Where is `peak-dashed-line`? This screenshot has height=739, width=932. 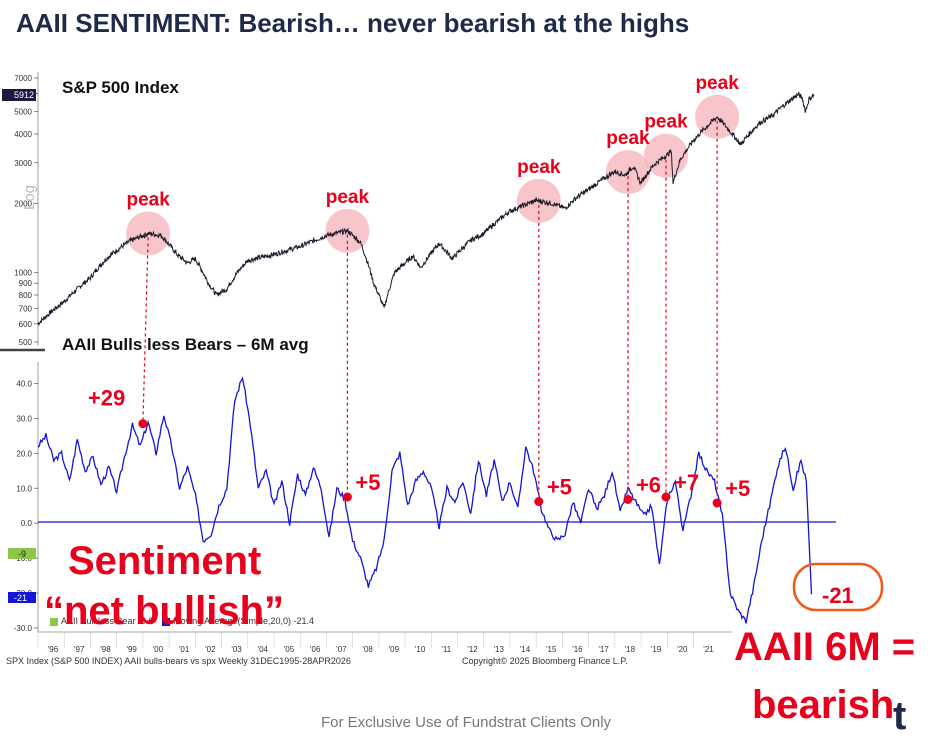
peak-dashed-line is located at coordinates (145, 330).